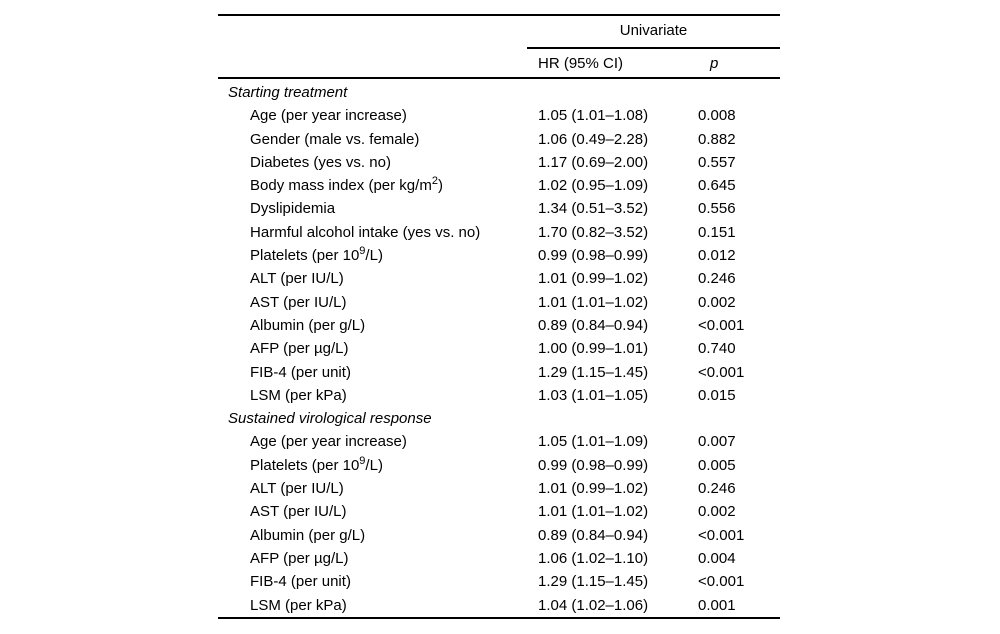 The image size is (1000, 634). I want to click on table-row: AFP (per µg/L) 1.00 (0.99–1.01) 0.740, so click(499, 348).